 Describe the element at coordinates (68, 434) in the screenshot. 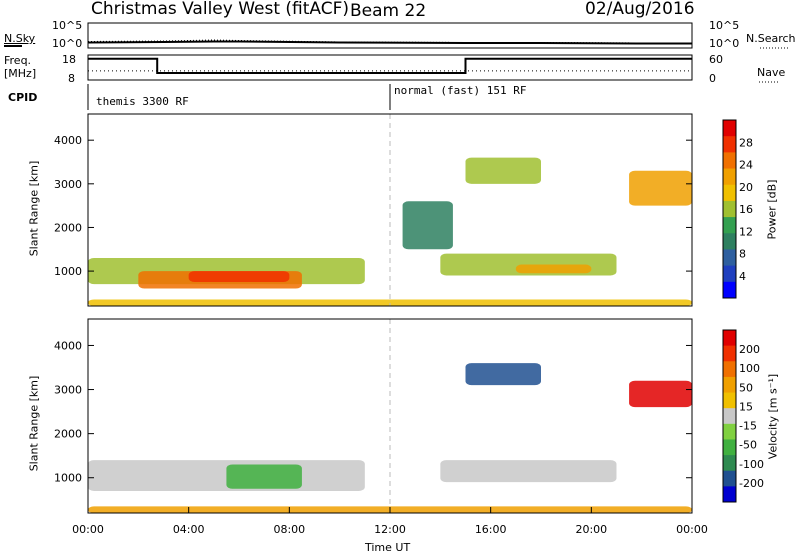

I see `velocity-ytick-label: 2000` at that location.